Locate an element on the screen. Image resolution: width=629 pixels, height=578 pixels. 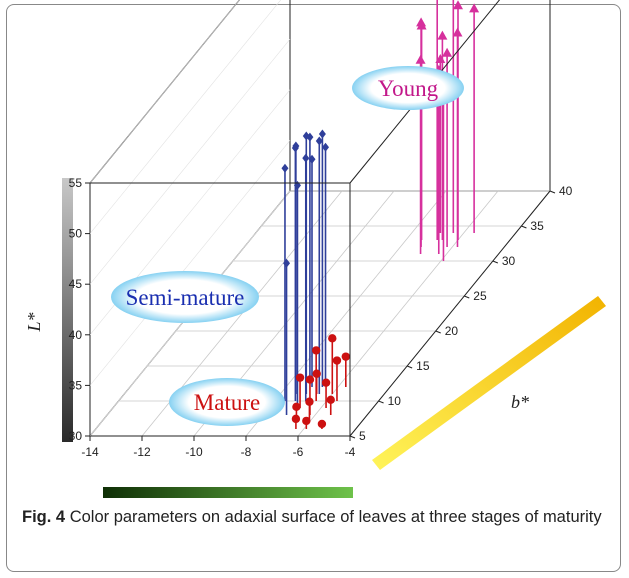
tick-label-a: -6 is located at coordinates (298, 452).